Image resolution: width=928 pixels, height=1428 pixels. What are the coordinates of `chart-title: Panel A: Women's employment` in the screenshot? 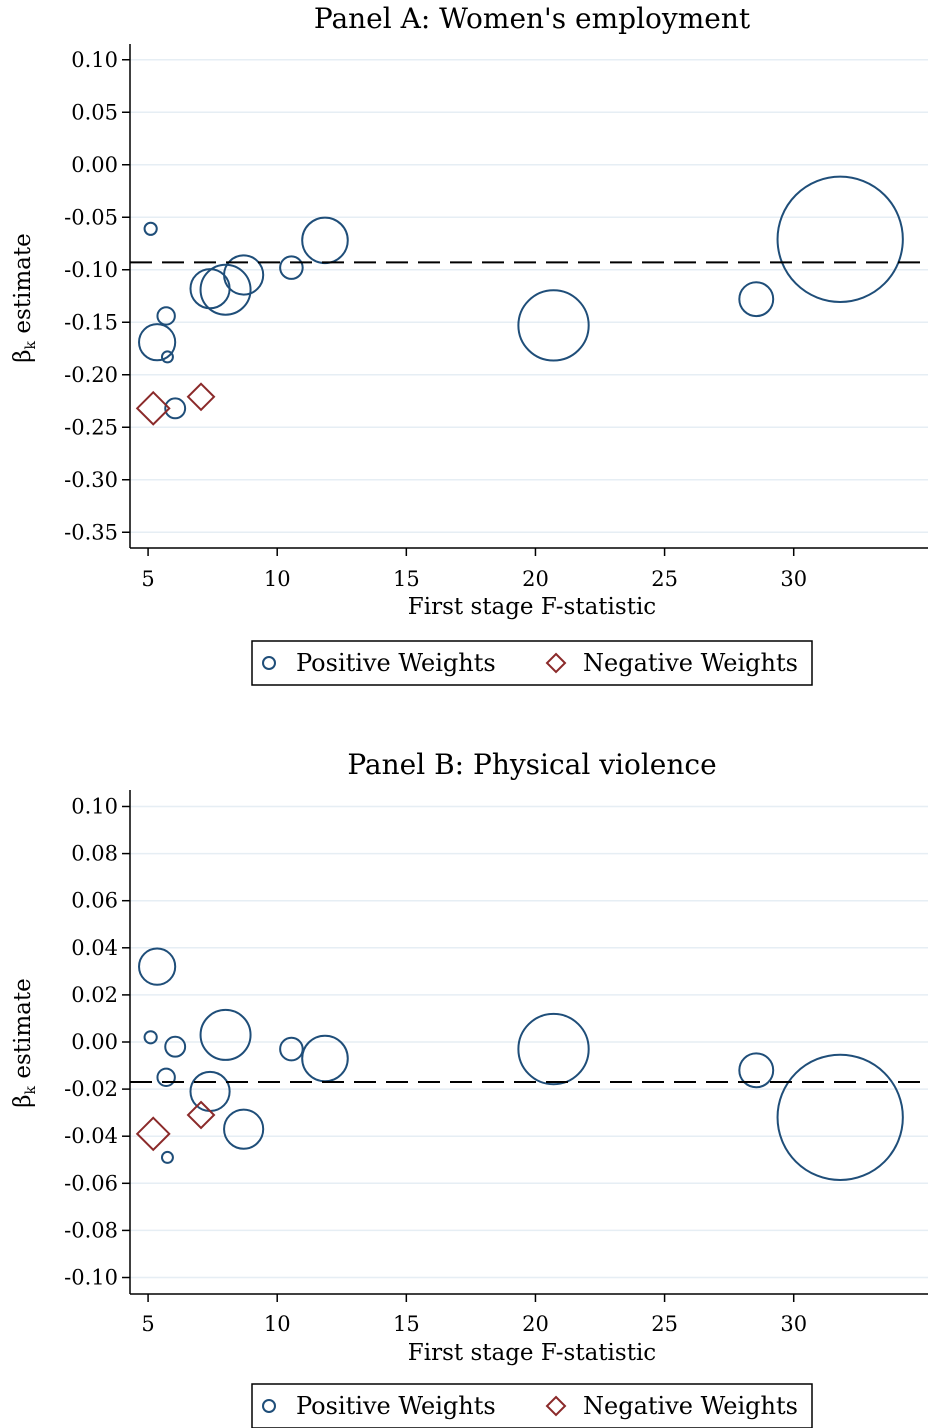 It's located at (532, 18).